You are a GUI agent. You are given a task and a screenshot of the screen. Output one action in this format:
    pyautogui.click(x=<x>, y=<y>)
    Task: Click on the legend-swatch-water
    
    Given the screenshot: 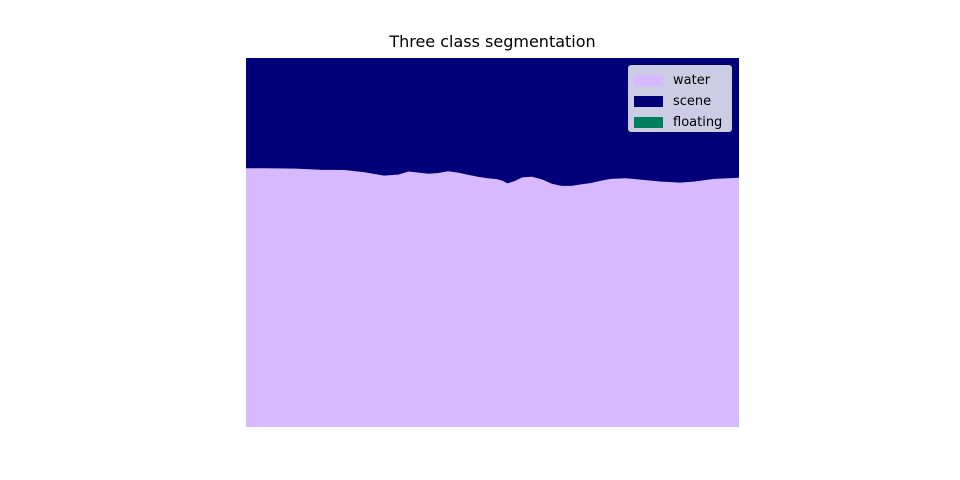 What is the action you would take?
    pyautogui.click(x=648, y=80)
    